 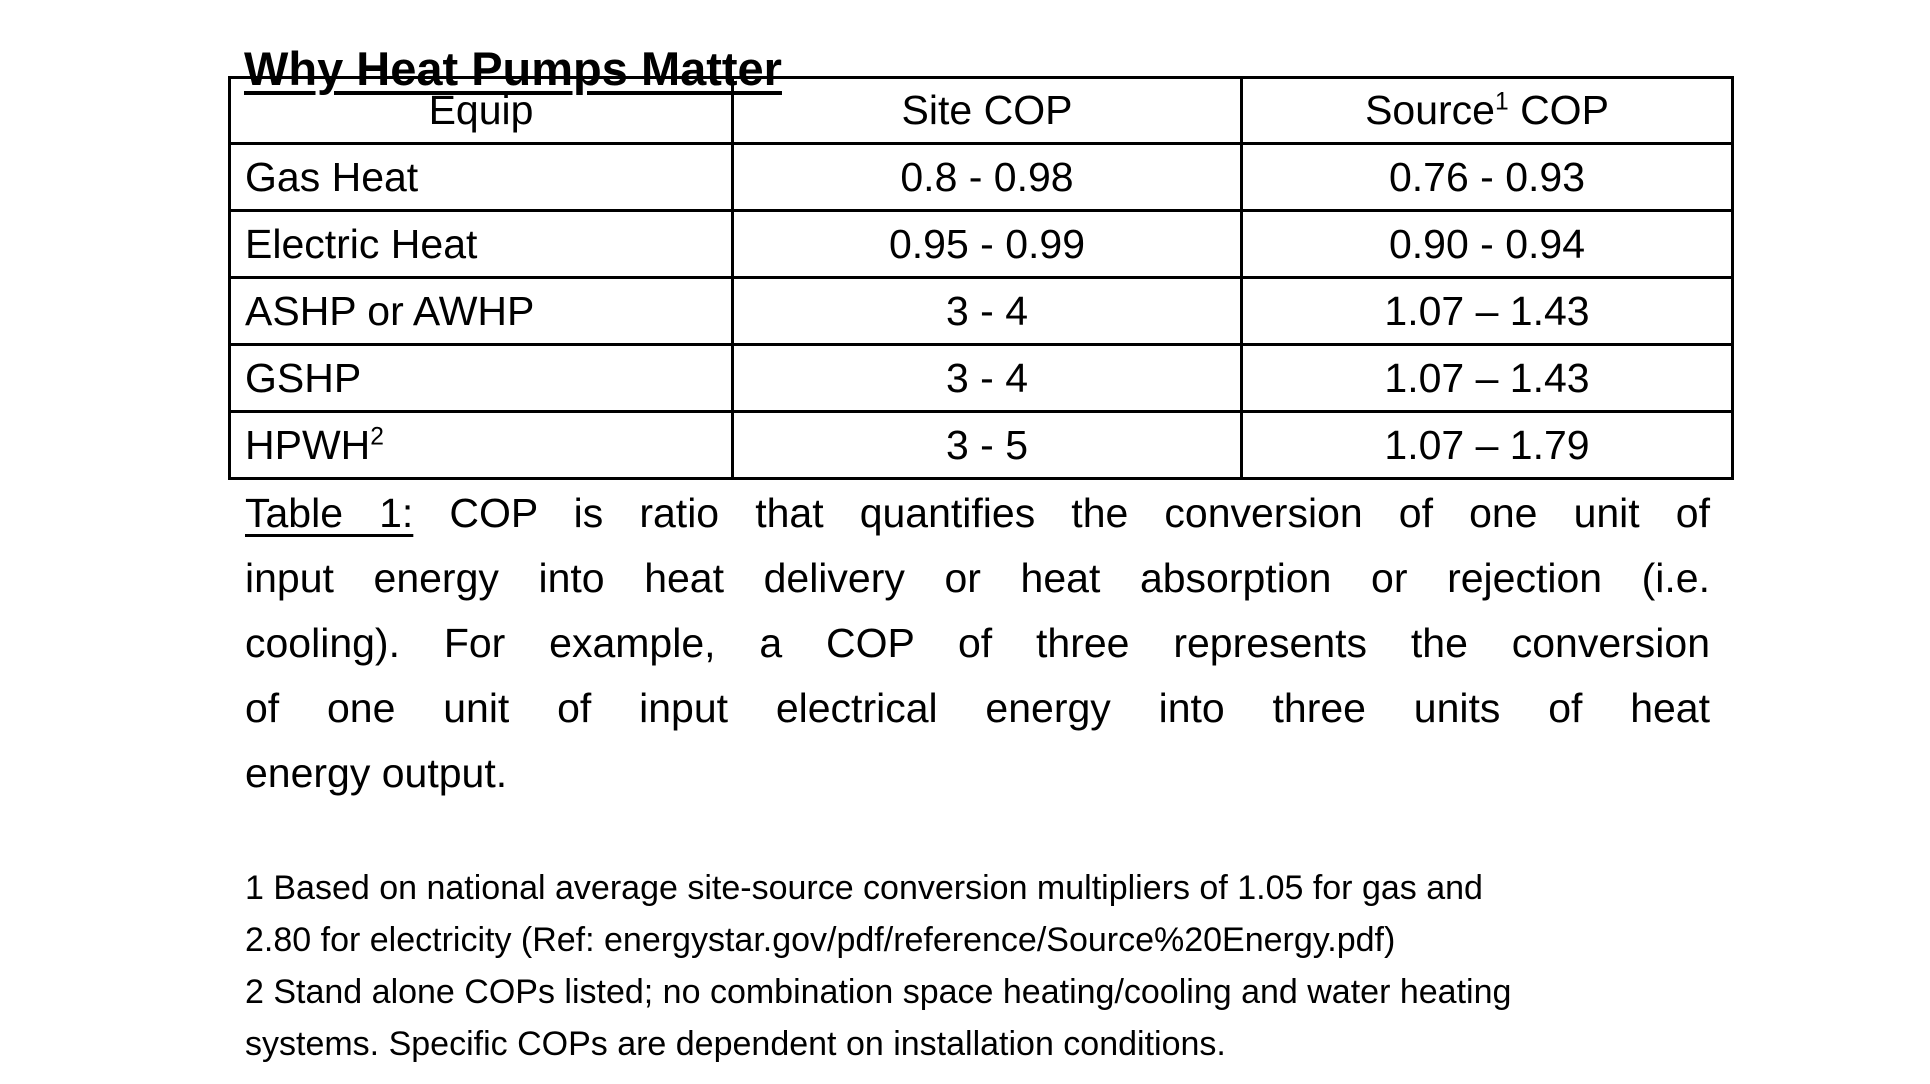 I want to click on cell-site-cop: 0.8 - 0.98, so click(x=987, y=177).